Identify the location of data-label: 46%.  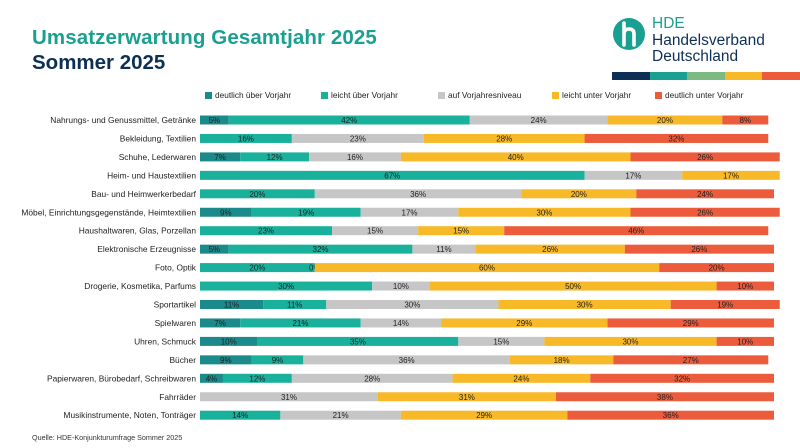
(636, 231).